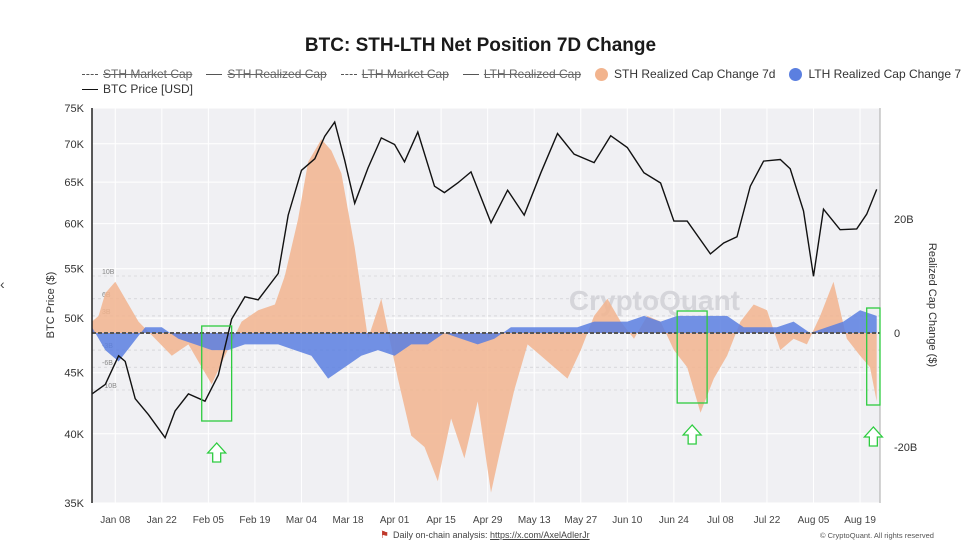 This screenshot has width=961, height=555. I want to click on y-left-tick-label: 55K, so click(74, 270).